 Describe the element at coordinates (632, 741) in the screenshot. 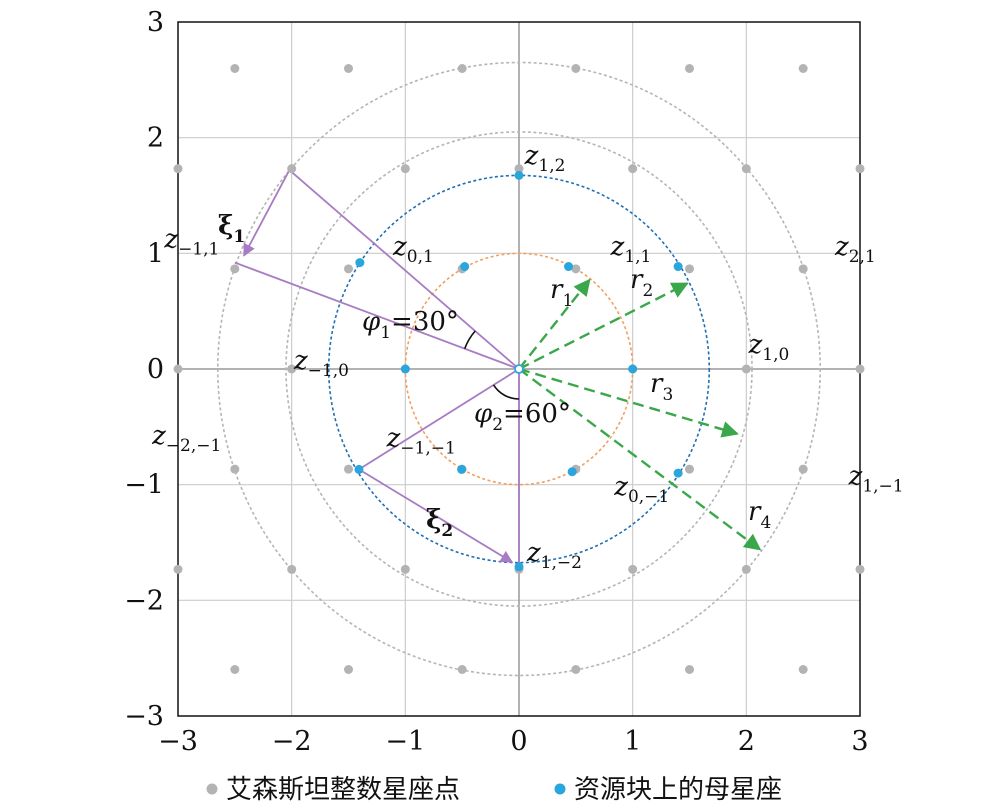

I see `x-tick-label: 1` at that location.